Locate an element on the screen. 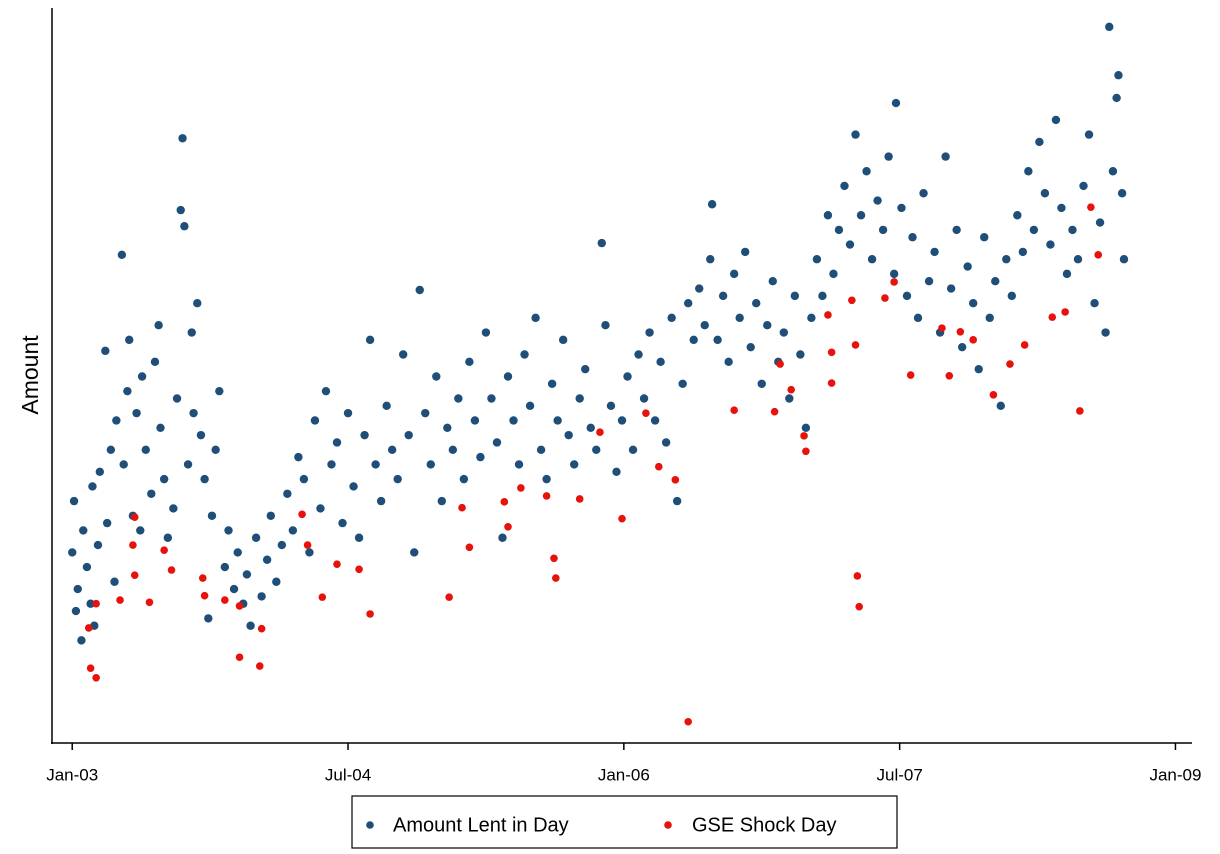 This screenshot has height=854, width=1220. x-tick-label: Jul-04 is located at coordinates (348, 774).